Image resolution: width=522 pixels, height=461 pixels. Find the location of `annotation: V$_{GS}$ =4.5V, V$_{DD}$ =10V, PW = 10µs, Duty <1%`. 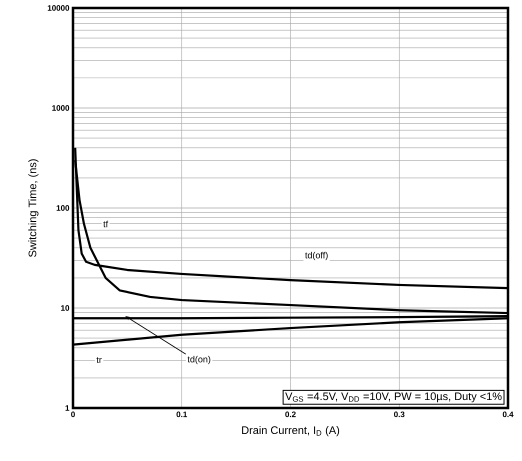

annotation: V$_{GS}$ =4.5V, V$_{DD}$ =10V, PW = 10µs, Duty <1% is located at coordinates (393, 397).